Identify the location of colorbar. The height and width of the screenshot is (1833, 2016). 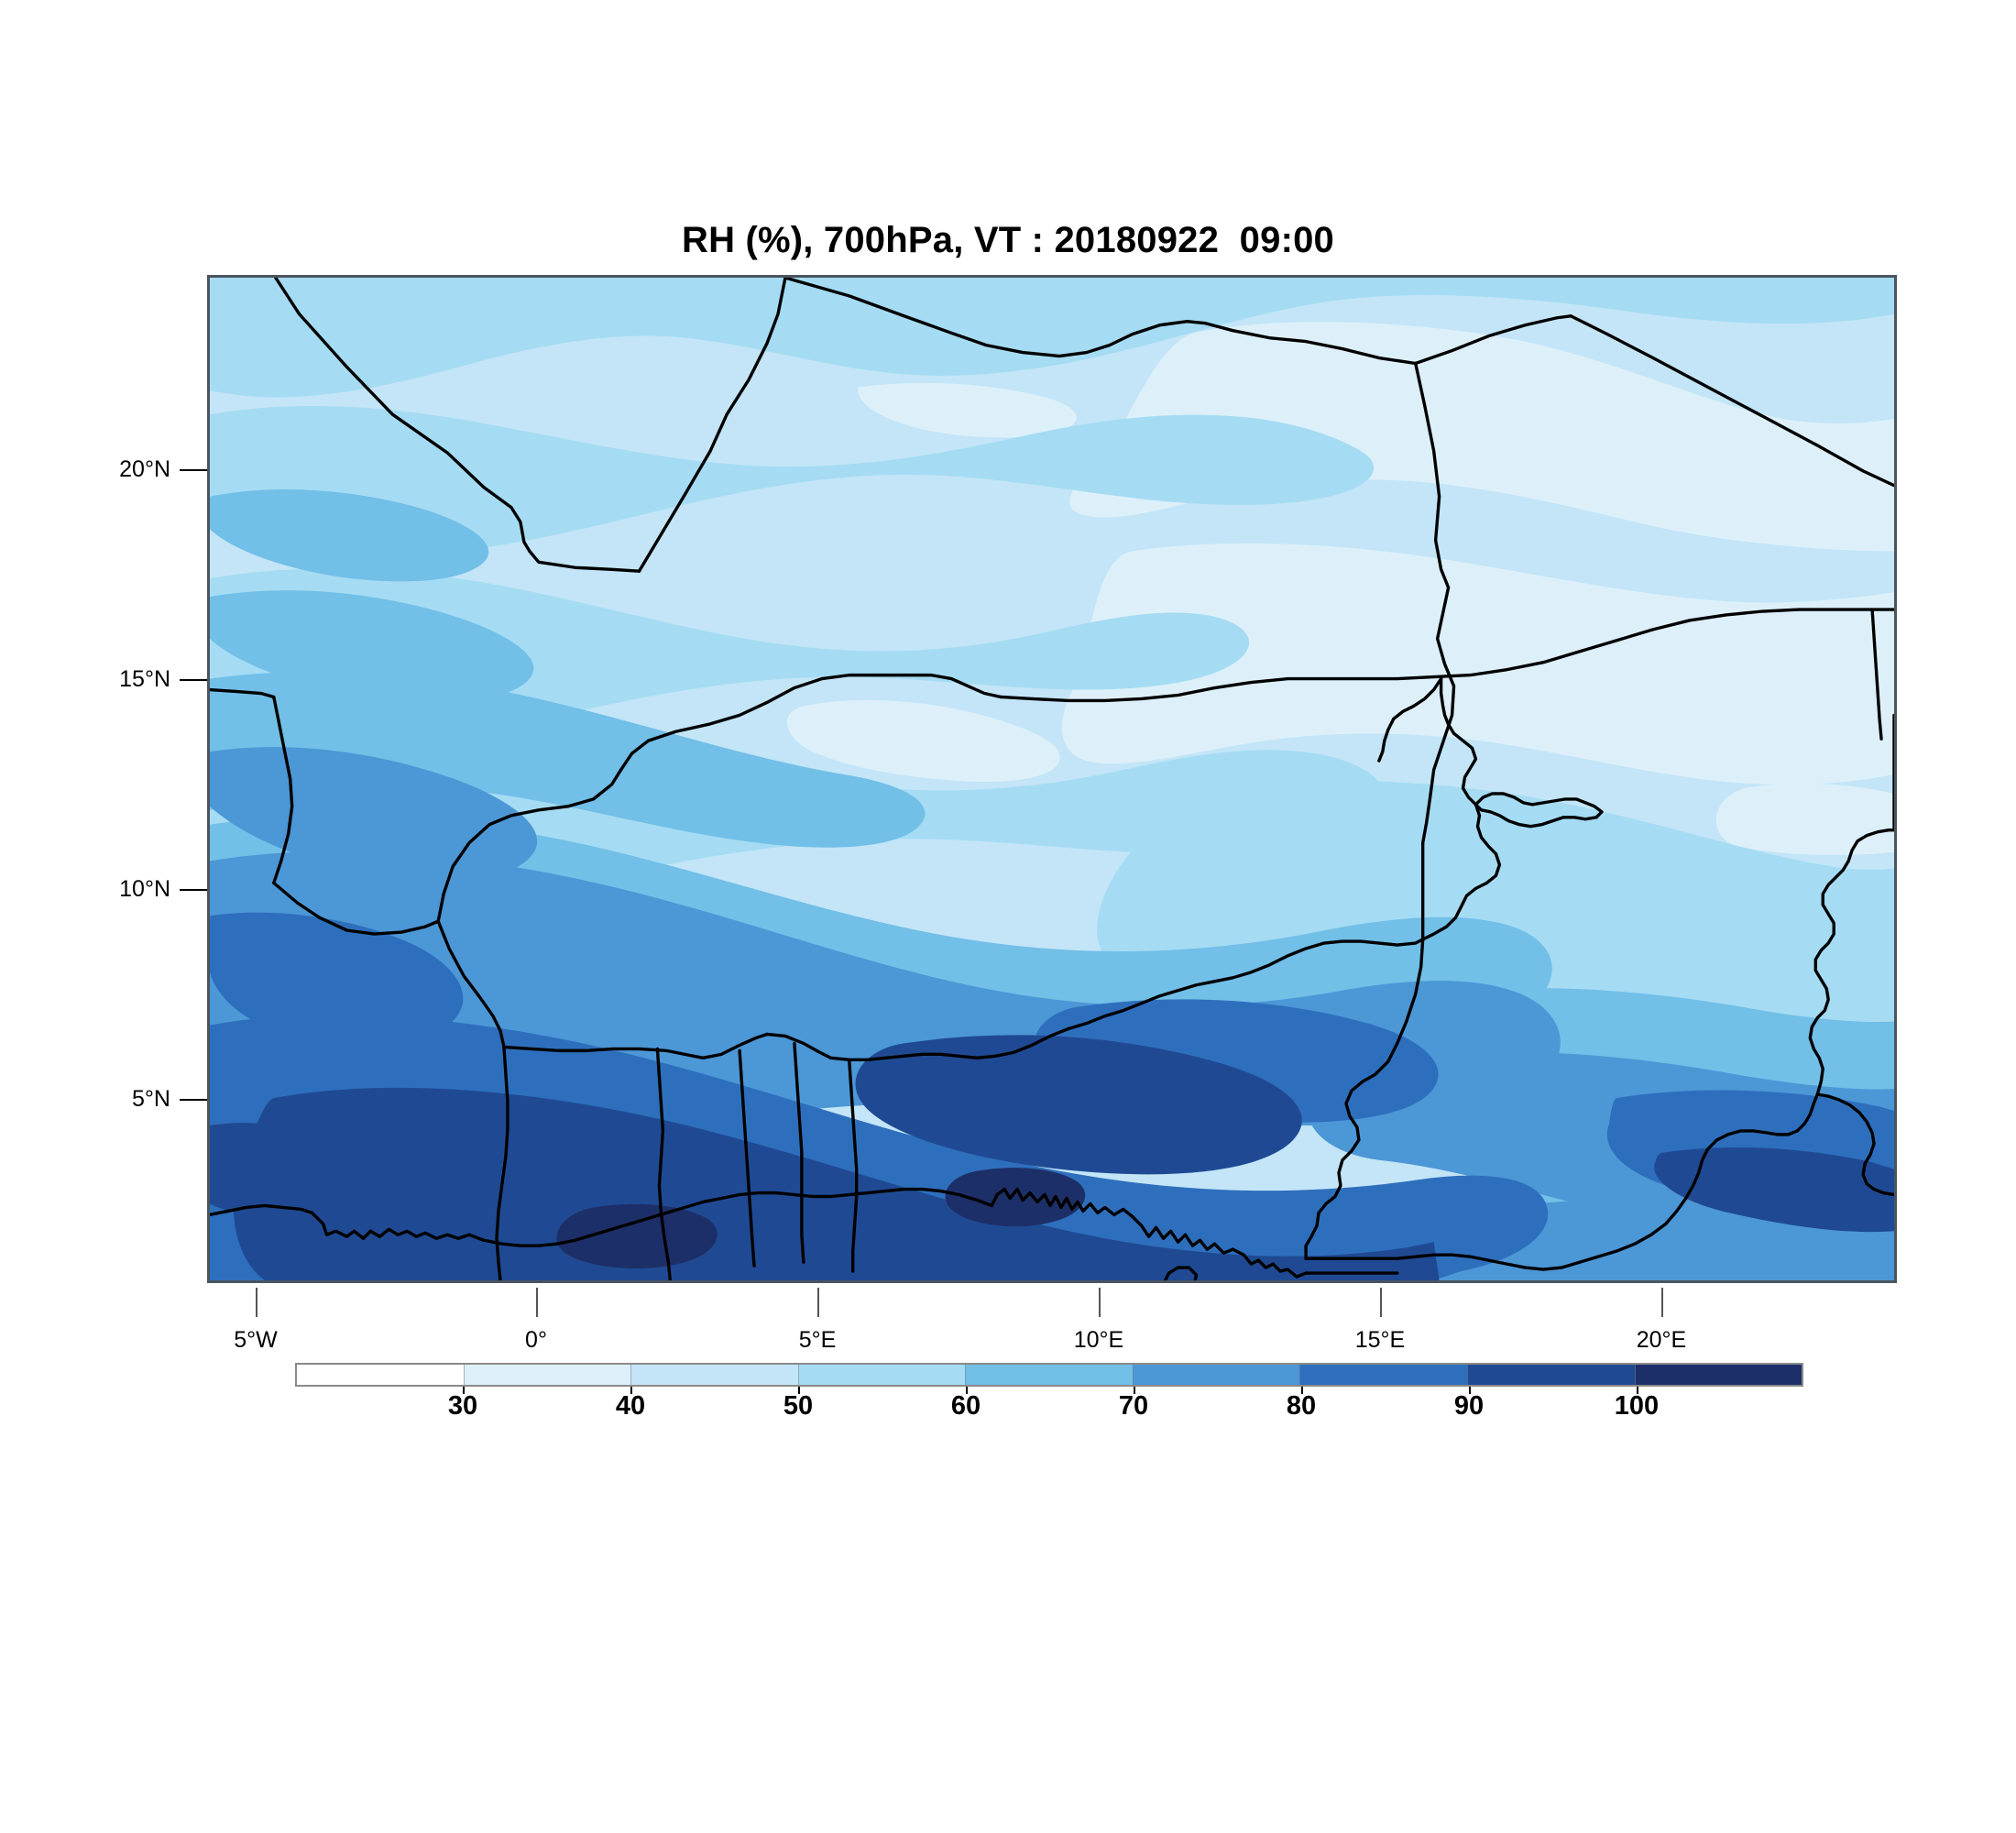
(1049, 1375).